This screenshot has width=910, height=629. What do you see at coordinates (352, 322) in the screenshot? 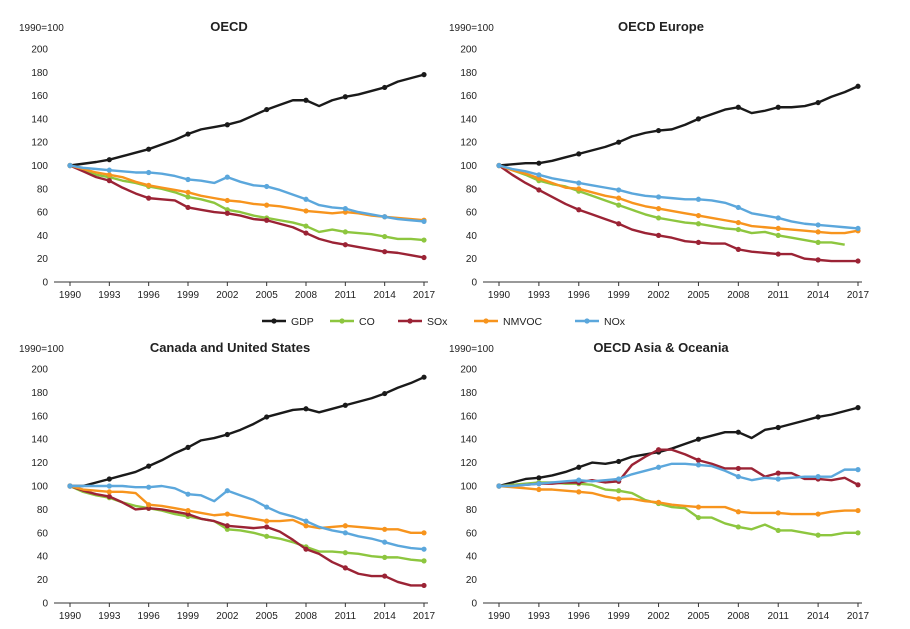
I see `legend-item-co: CO` at bounding box center [352, 322].